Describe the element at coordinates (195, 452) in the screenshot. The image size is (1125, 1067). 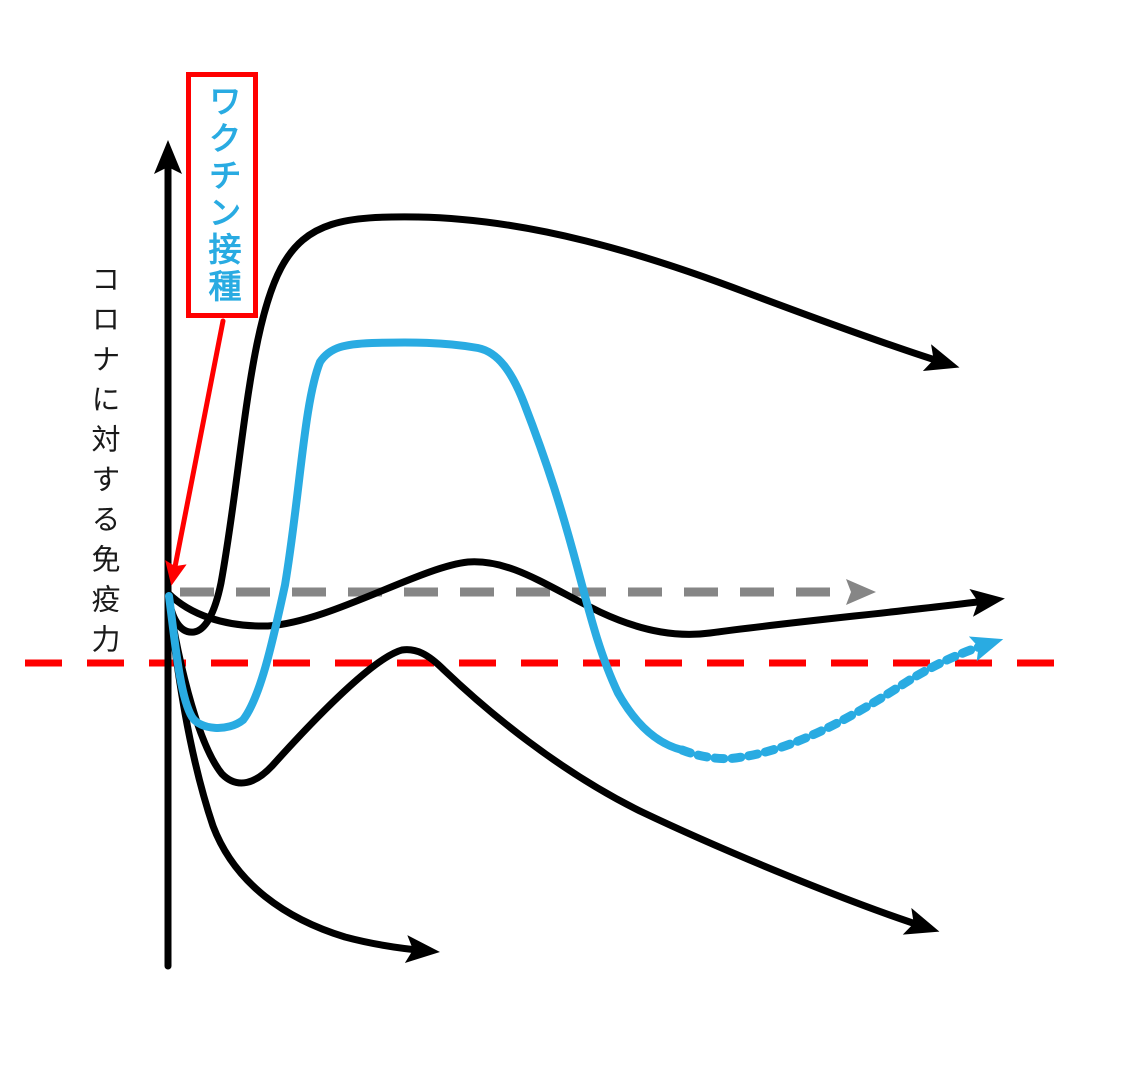
I see `vaccination-callout-arrow` at that location.